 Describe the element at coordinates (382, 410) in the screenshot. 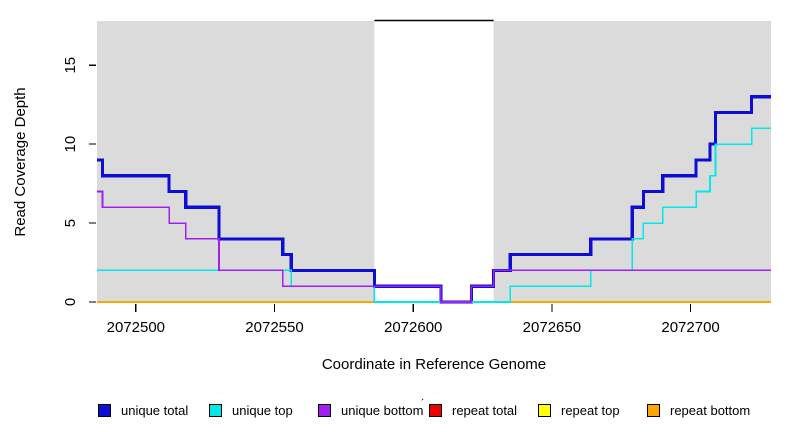

I see `legend-label: unique bottom` at that location.